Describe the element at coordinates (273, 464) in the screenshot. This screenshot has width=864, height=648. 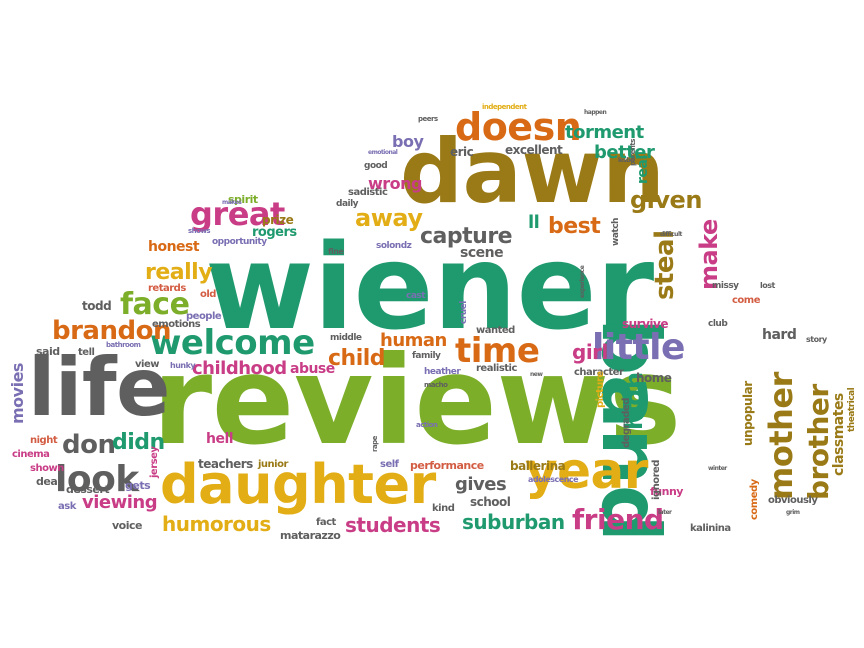
I see `word-junior: junior` at that location.